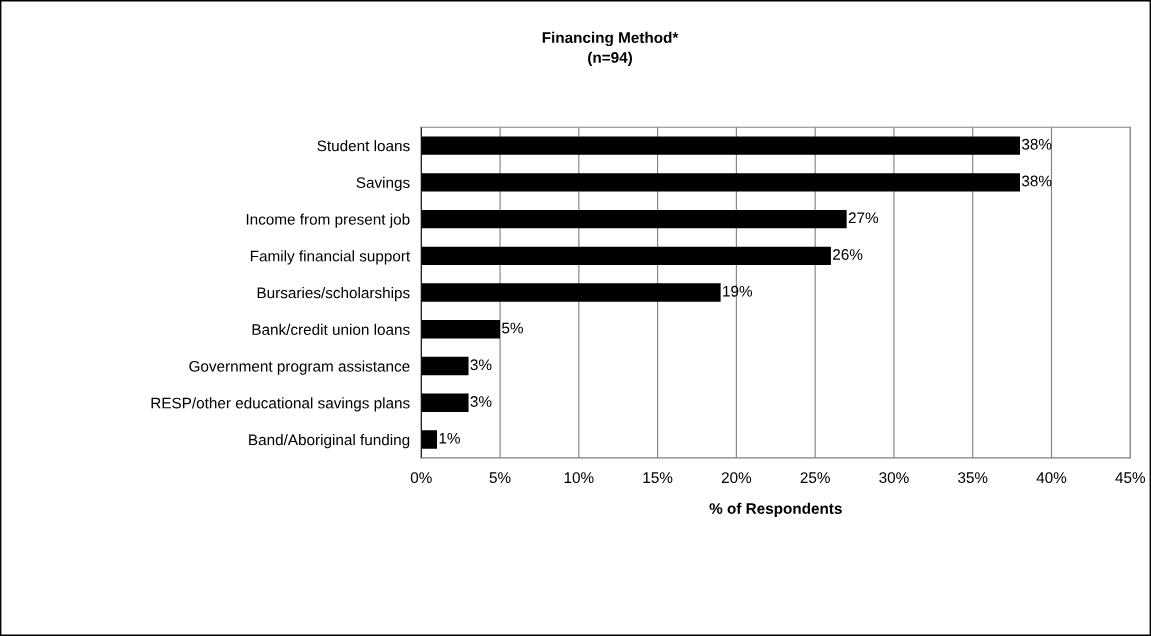 This screenshot has height=636, width=1151. What do you see at coordinates (848, 254) in the screenshot?
I see `data-label: 26%` at bounding box center [848, 254].